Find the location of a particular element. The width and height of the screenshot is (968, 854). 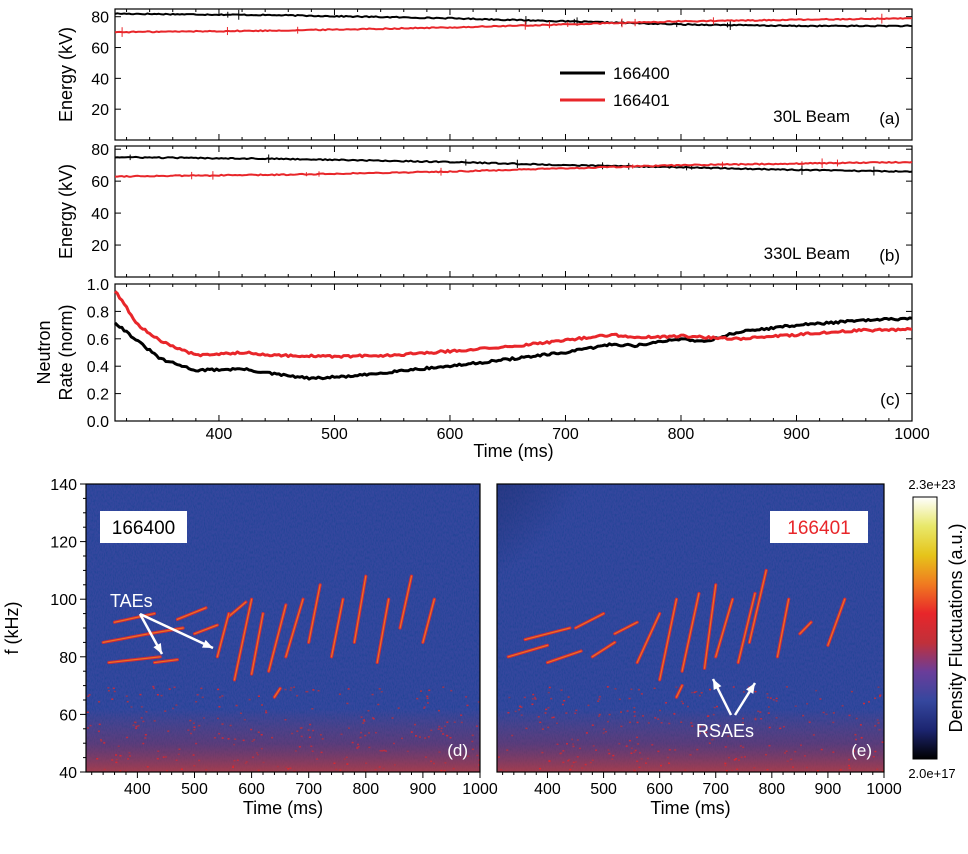

x-tick-label: 900 is located at coordinates (828, 789).